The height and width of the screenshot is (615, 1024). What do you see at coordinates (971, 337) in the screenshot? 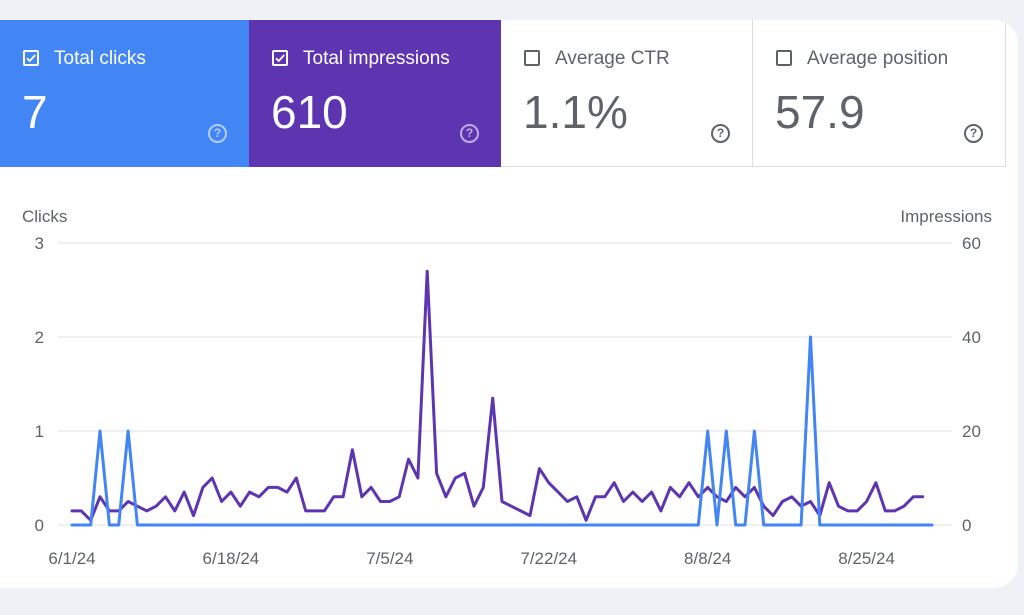
I see `right-tick-label: 40` at bounding box center [971, 337].